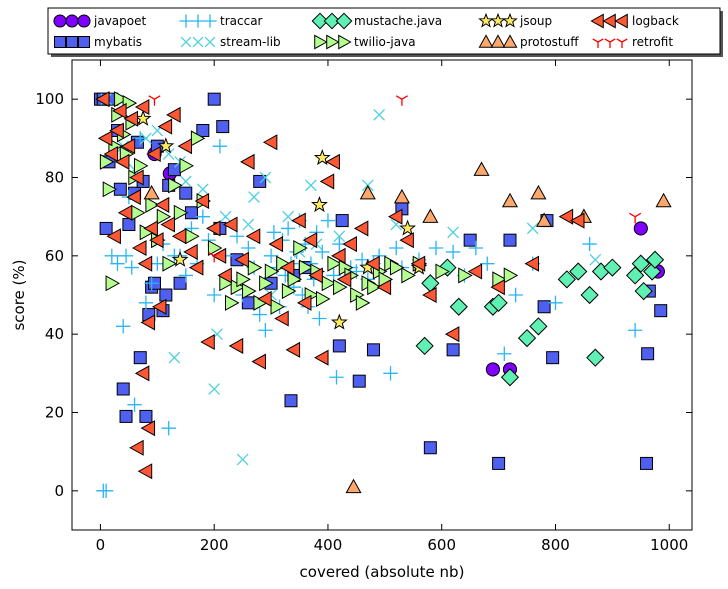 The image size is (728, 589). I want to click on legend-item-javapoet: javapoet, so click(99, 21).